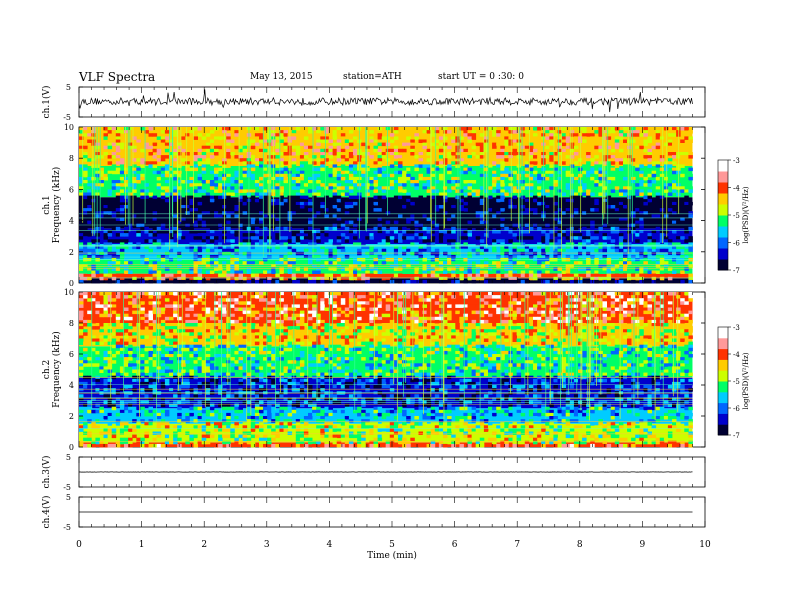 Image resolution: width=792 pixels, height=612 pixels. What do you see at coordinates (71, 283) in the screenshot?
I see `ch1-spectrogram-ytick-label: 0` at bounding box center [71, 283].